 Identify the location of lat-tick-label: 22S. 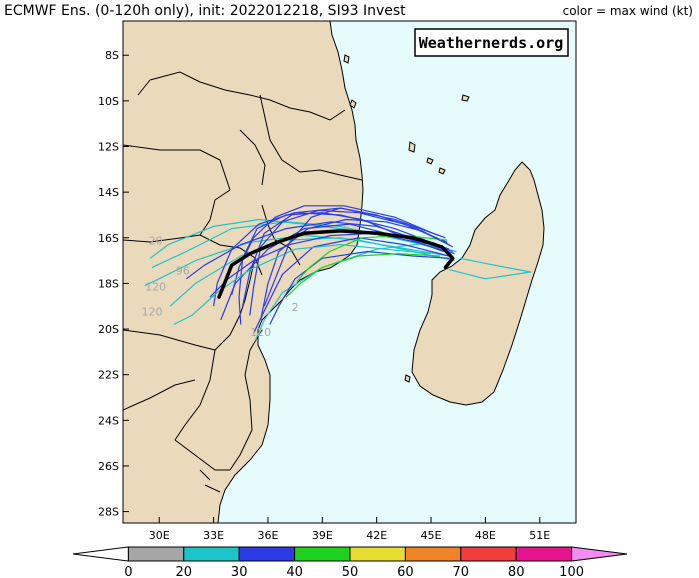
(108, 375).